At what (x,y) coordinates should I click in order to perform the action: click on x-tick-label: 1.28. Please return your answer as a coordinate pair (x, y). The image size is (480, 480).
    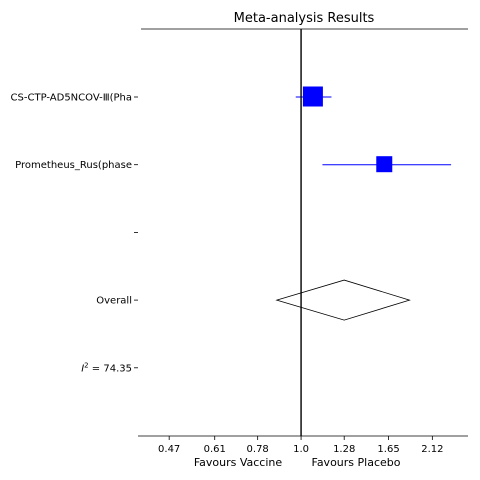
    Looking at the image, I should click on (344, 449).